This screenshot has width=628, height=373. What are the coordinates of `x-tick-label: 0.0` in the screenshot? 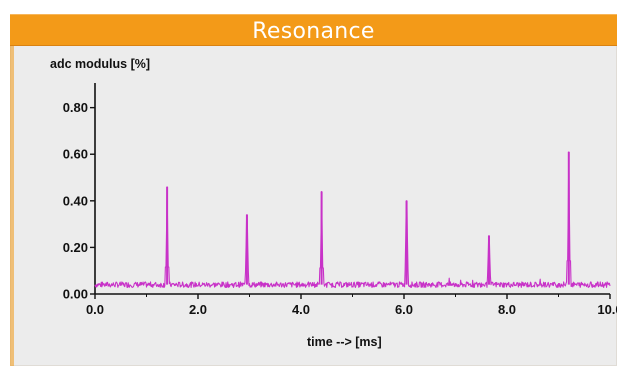 It's located at (95, 309).